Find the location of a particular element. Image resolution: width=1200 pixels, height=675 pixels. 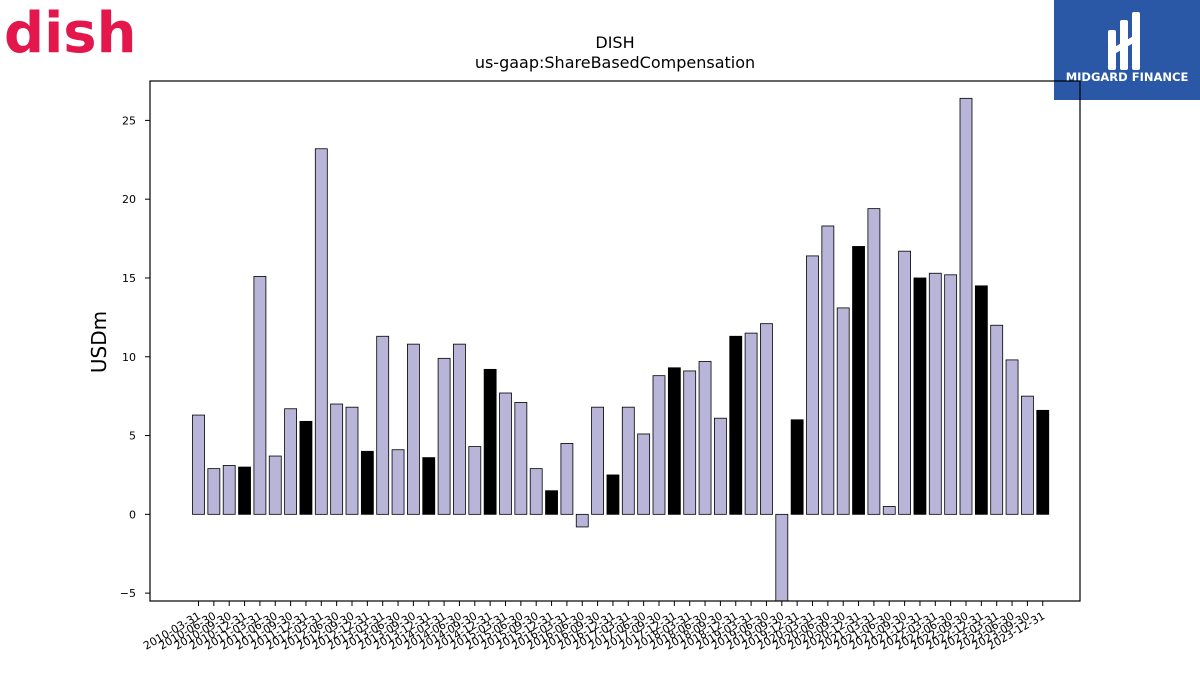

y-tick-label: 20 is located at coordinates (129, 199).